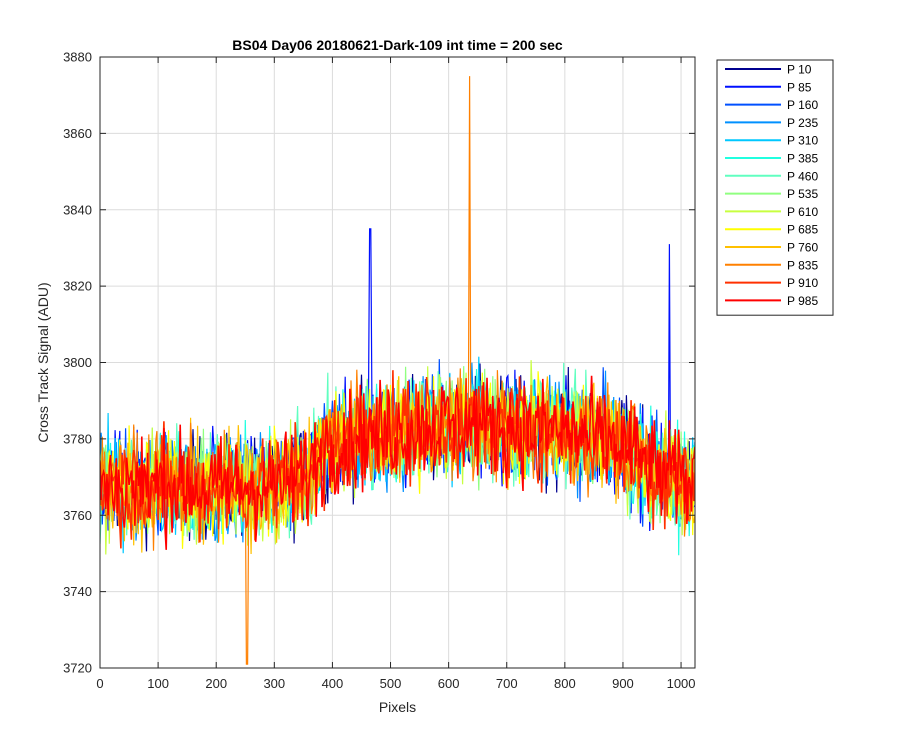 The width and height of the screenshot is (900, 750). Describe the element at coordinates (449, 683) in the screenshot. I see `x-tick-label: 600` at that location.